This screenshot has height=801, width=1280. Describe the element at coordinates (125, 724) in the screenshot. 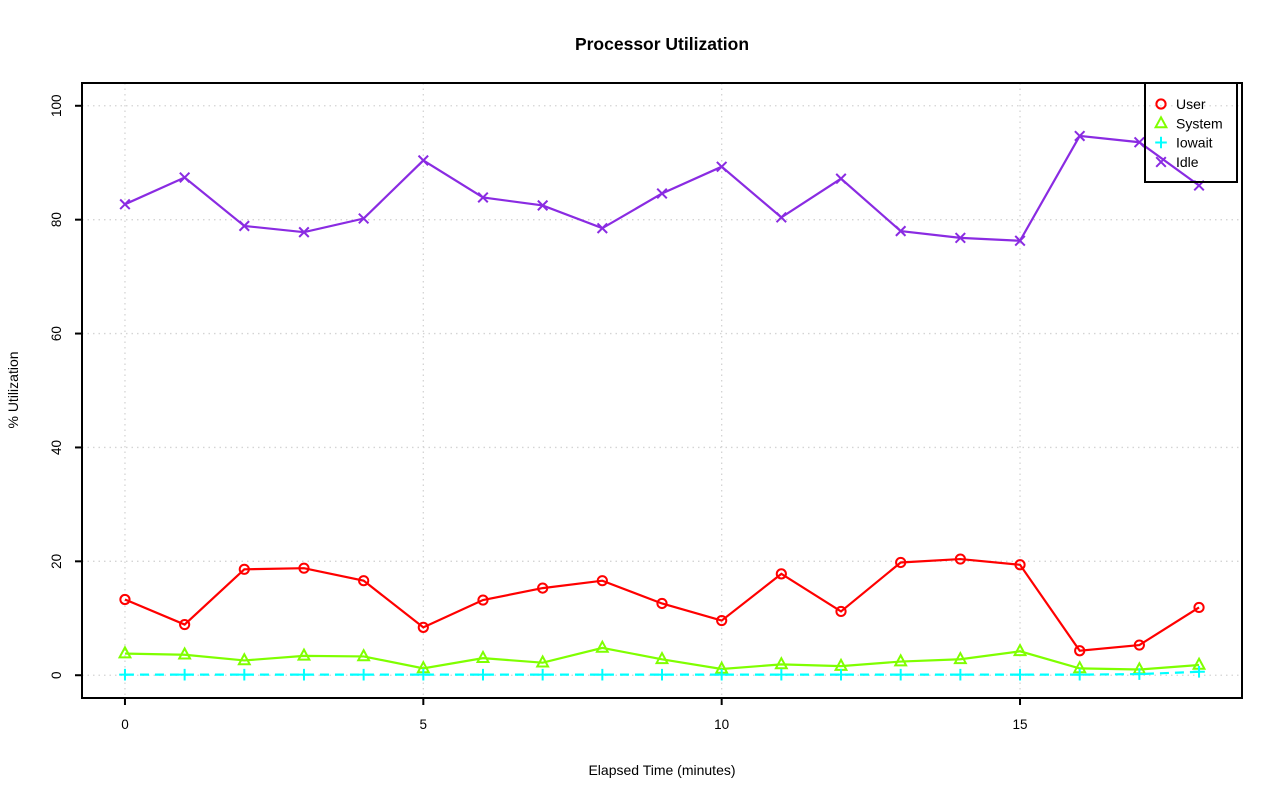

I see `x-tick-label: 0` at that location.